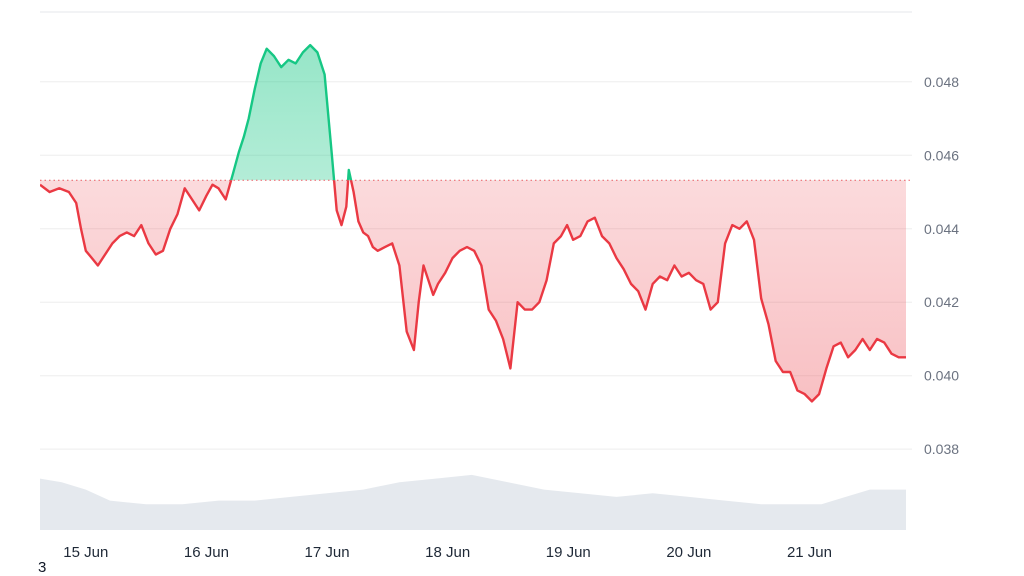  I want to click on x-tick-label: 20 Jun, so click(688, 552).